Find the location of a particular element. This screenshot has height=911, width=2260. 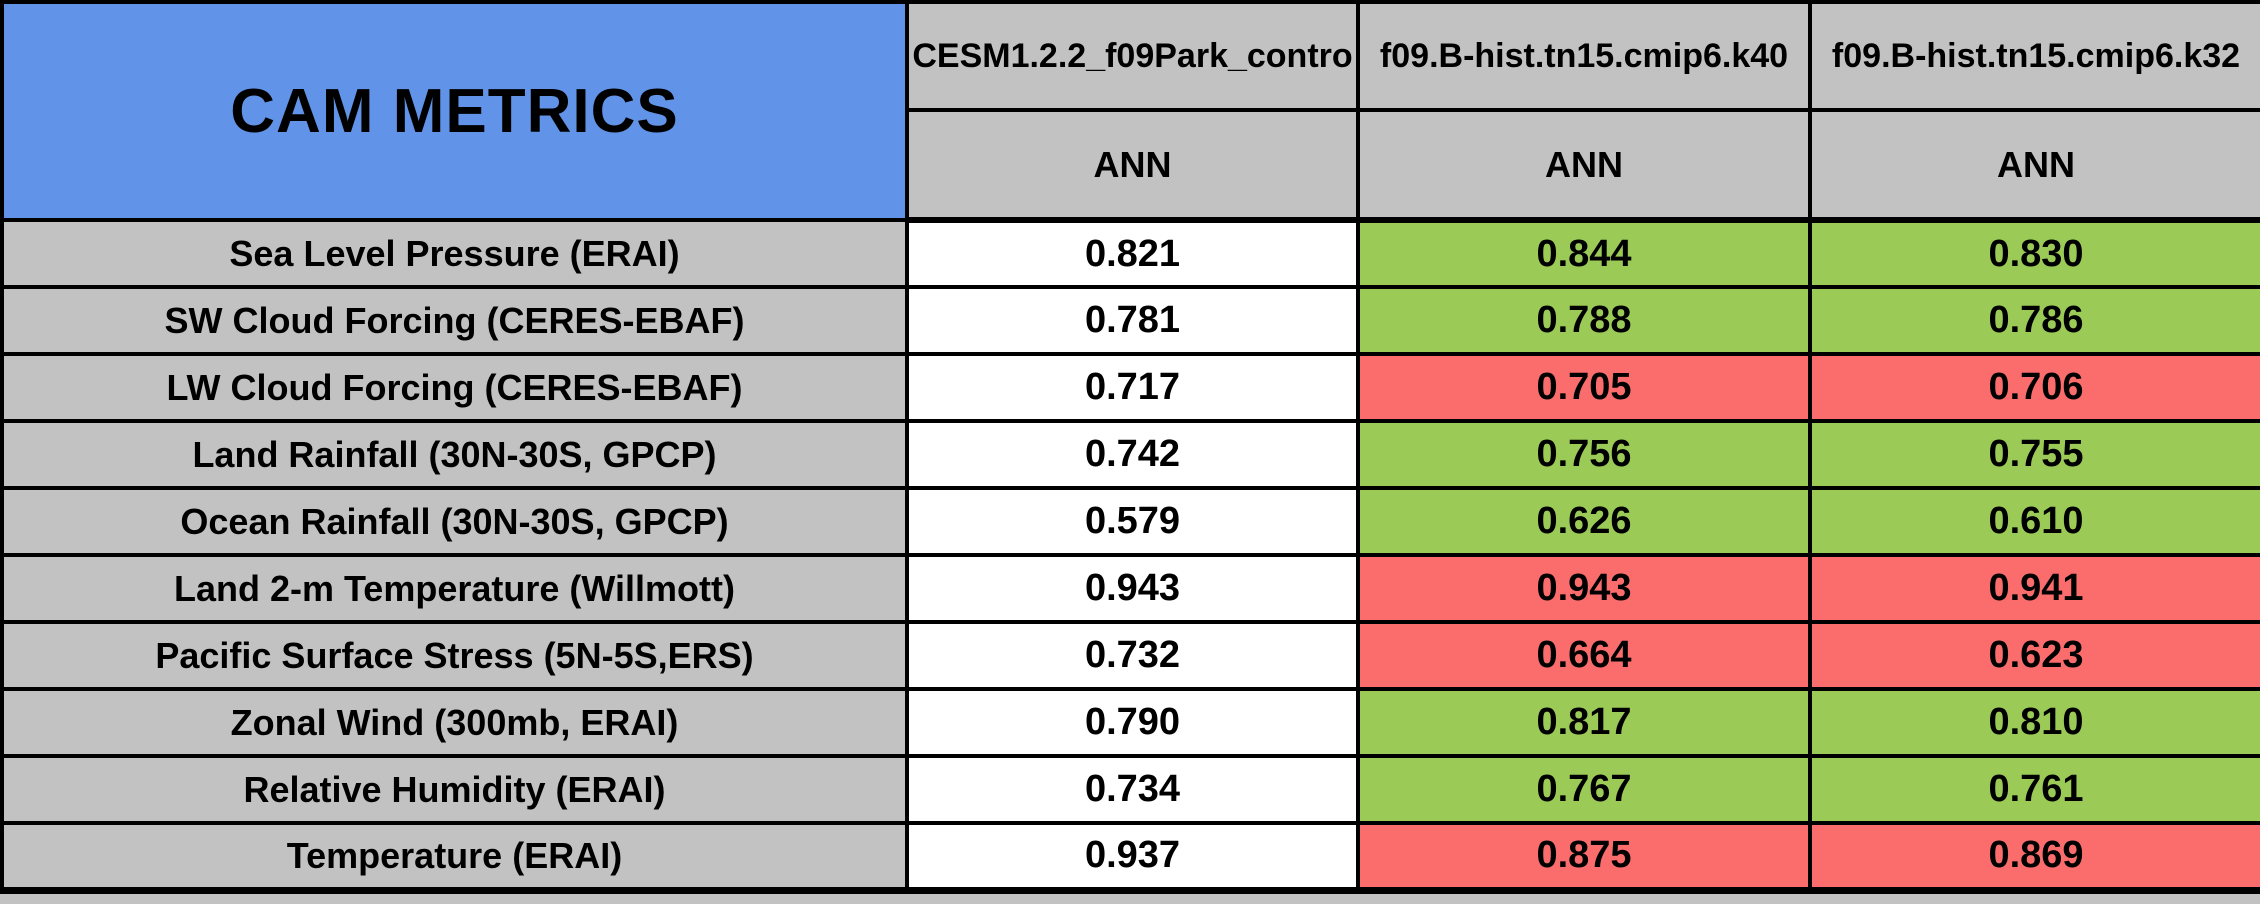

run-column-header-k32: f09.B-hist.tn15.cmip6.k32 is located at coordinates (2034, 56).